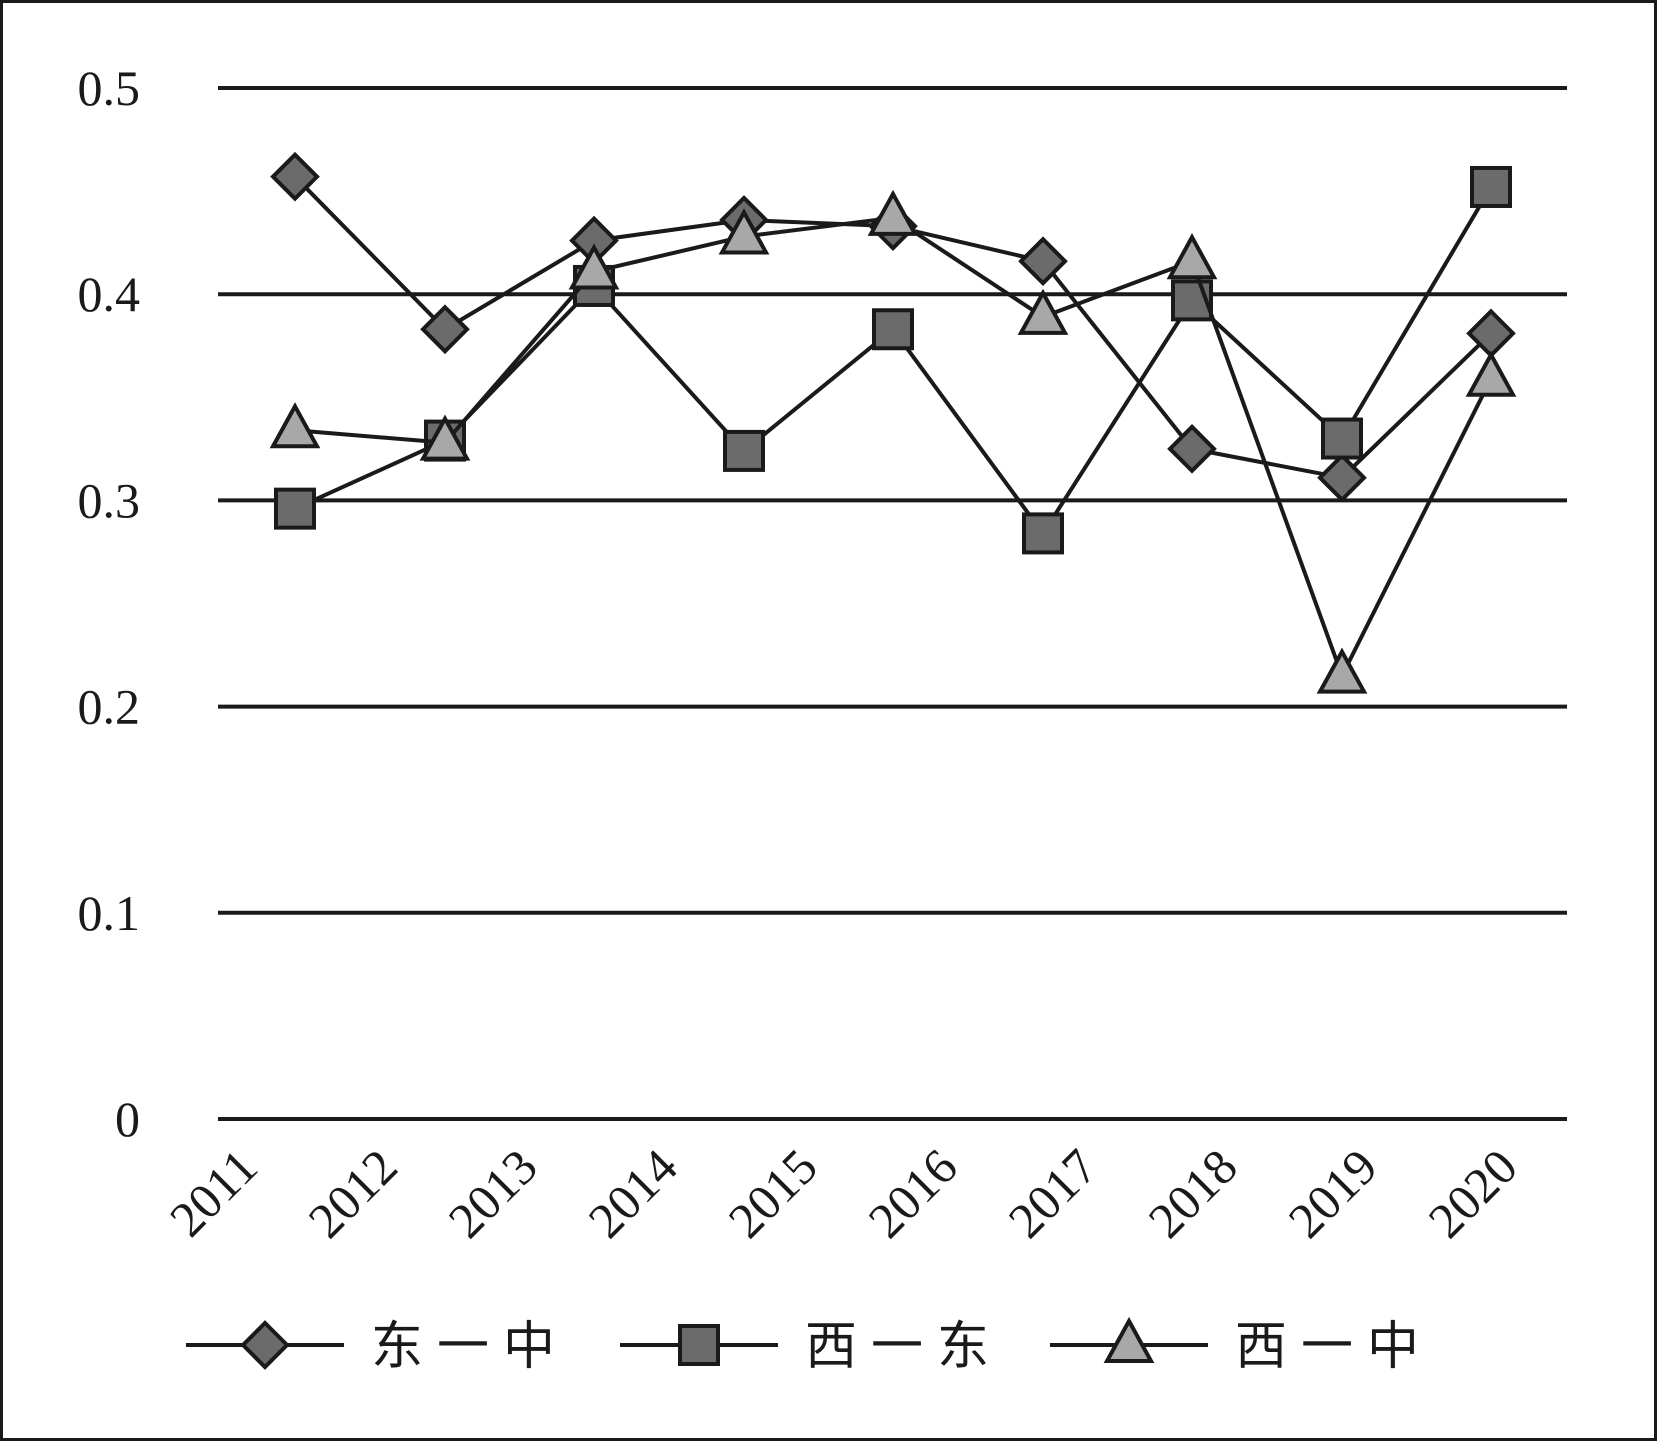 This screenshot has width=1657, height=1441. What do you see at coordinates (843, 1193) in the screenshot?
I see `x-axis-tick-labels: 2011 2012 2013 2014 2015 2016 2017 2018 2019 2020` at bounding box center [843, 1193].